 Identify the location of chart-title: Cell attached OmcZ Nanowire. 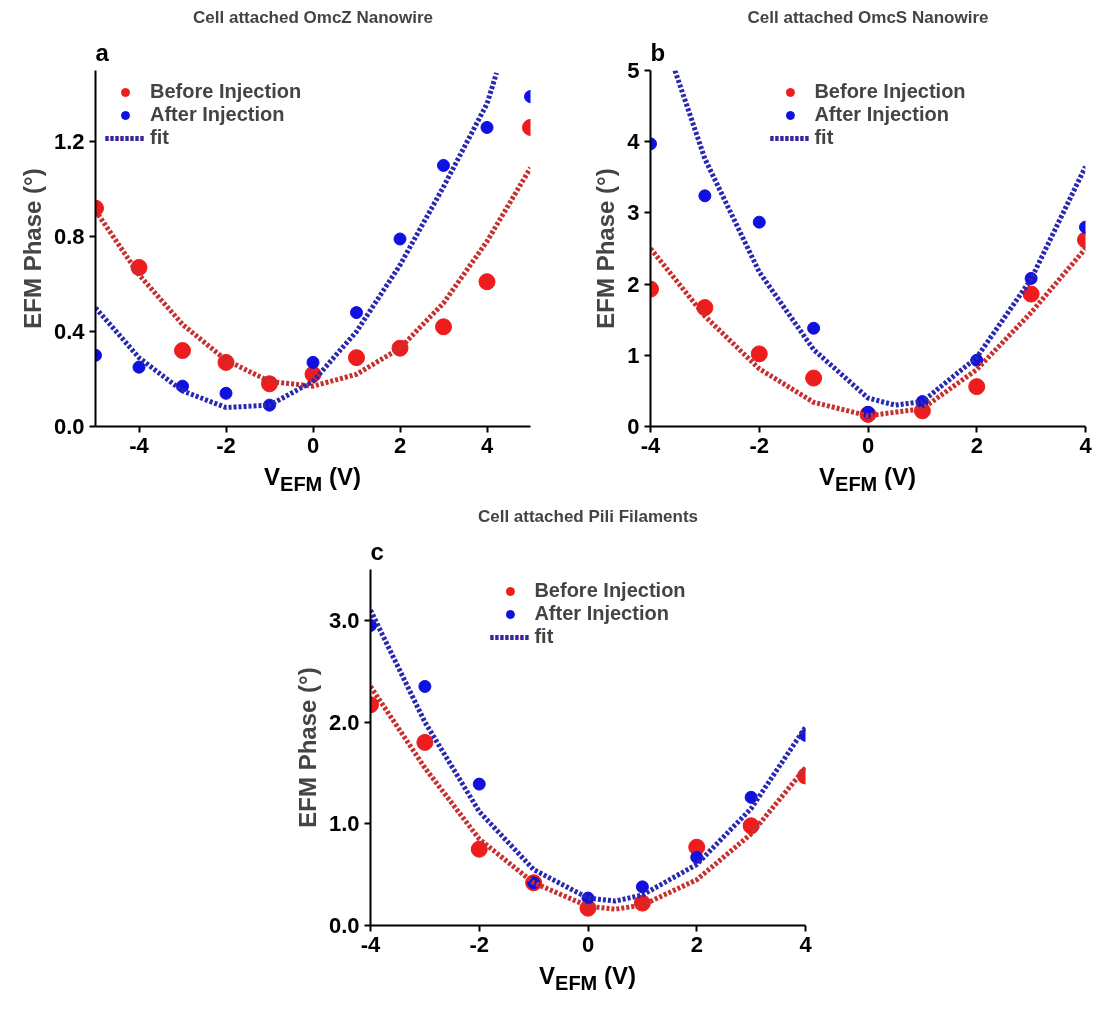
(313, 17).